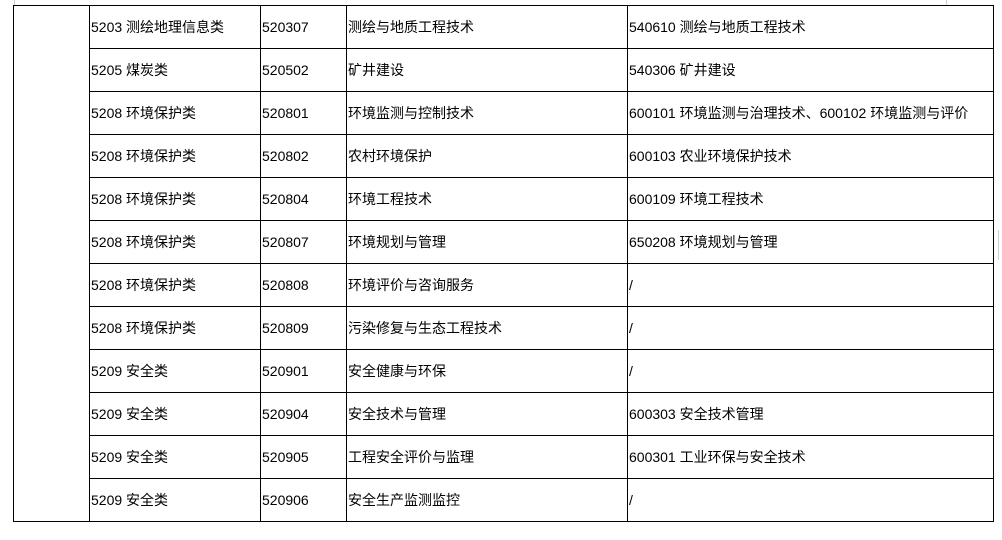 This screenshot has height=540, width=1002. Describe the element at coordinates (175, 27) in the screenshot. I see `category-cell: 5203 测绘地理信息类` at that location.